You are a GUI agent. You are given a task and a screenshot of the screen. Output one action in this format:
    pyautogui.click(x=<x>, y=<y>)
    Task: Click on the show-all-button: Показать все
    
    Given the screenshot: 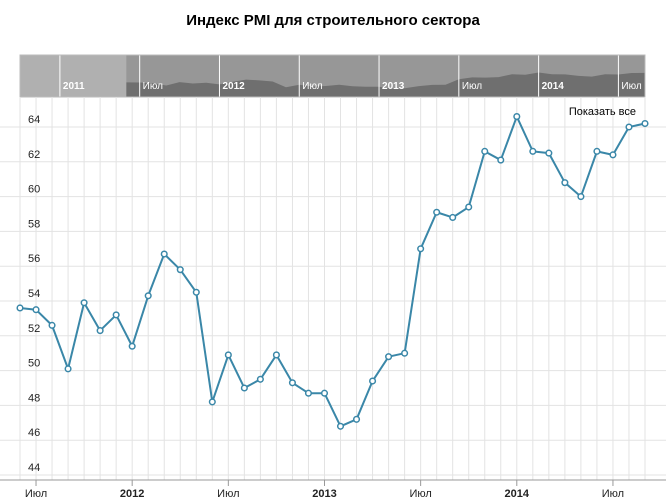 What is the action you would take?
    pyautogui.click(x=602, y=112)
    